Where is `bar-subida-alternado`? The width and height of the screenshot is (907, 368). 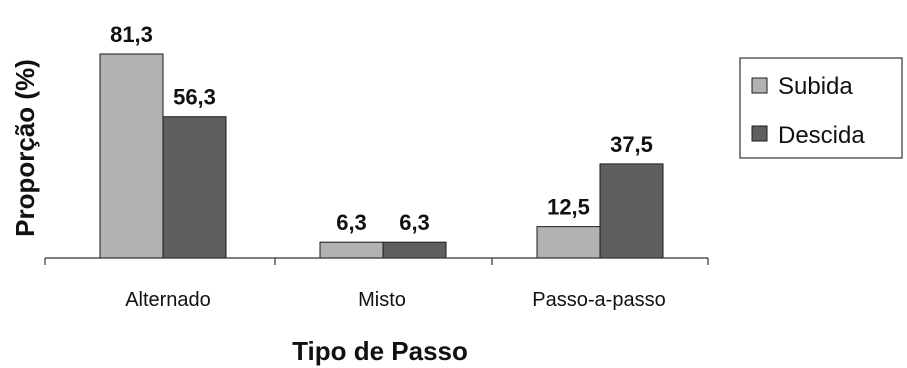
bar-subida-alternado is located at coordinates (131, 156).